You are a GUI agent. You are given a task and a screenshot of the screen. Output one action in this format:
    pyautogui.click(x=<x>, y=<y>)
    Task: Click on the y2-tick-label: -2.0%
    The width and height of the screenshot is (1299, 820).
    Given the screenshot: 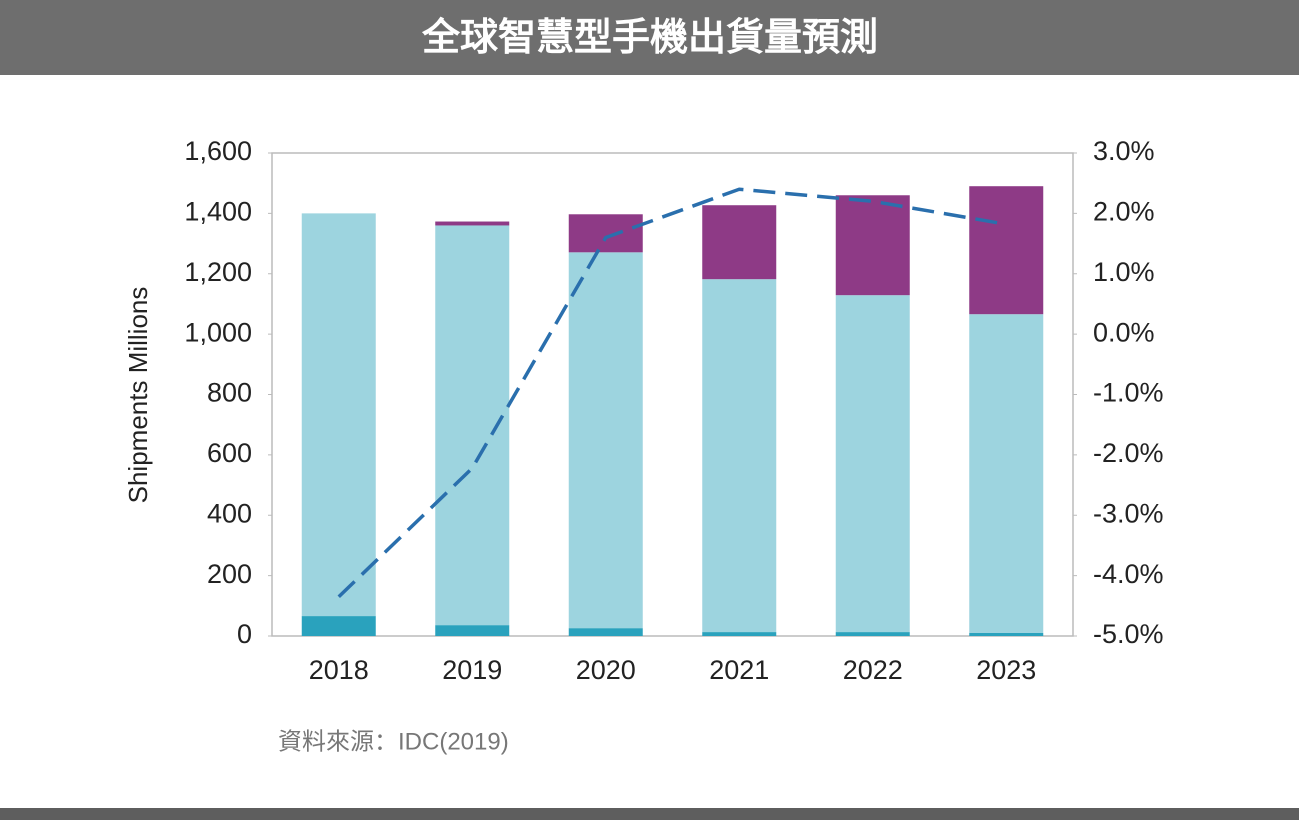 What is the action you would take?
    pyautogui.click(x=1128, y=453)
    